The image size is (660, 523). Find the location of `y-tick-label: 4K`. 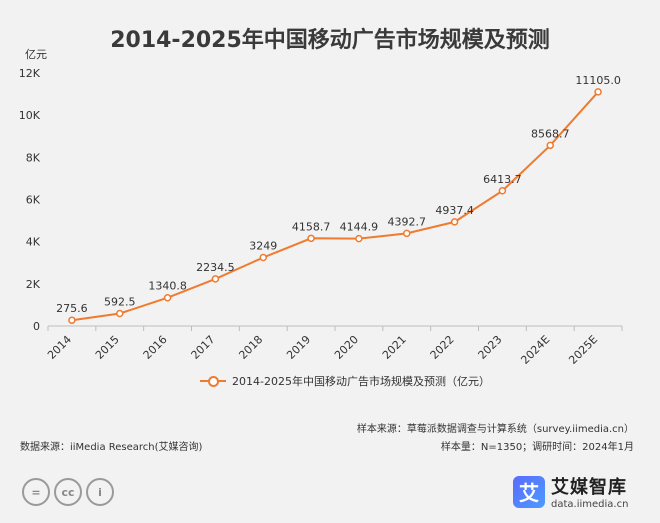

y-tick-label: 4K is located at coordinates (33, 242).